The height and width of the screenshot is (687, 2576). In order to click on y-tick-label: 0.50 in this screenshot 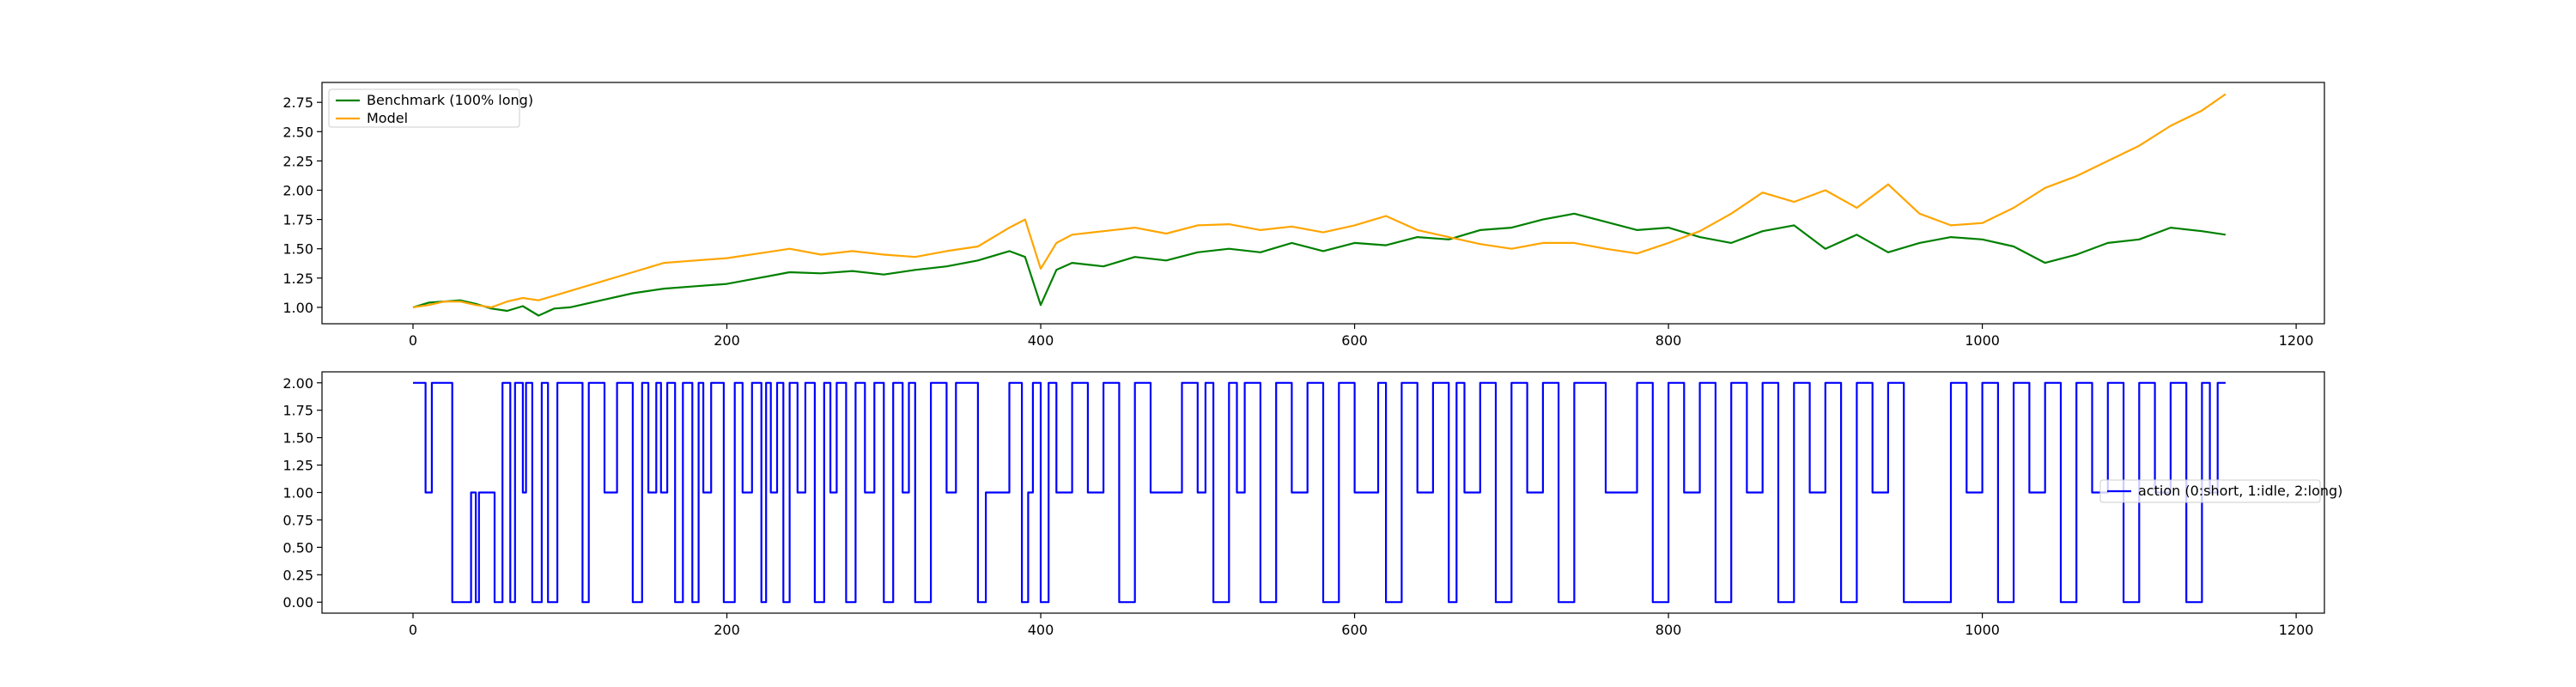, I will do `click(298, 547)`.